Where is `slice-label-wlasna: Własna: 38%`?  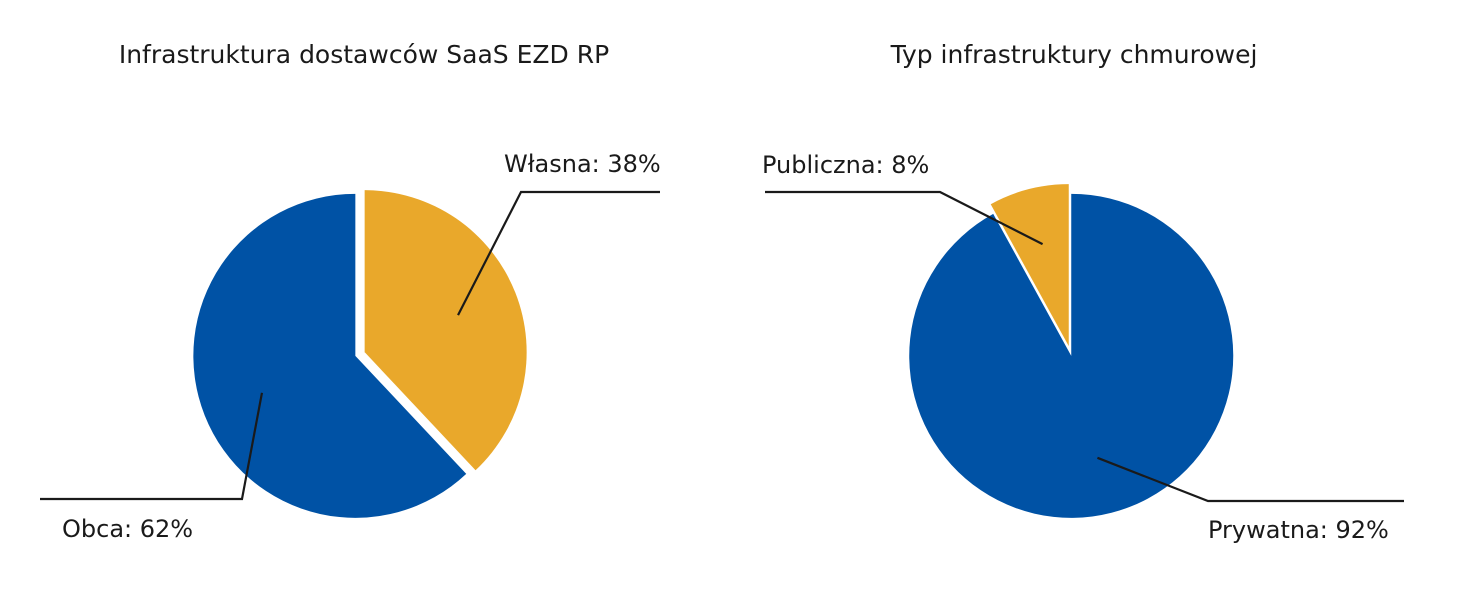
slice-label-wlasna: Własna: 38% is located at coordinates (582, 164).